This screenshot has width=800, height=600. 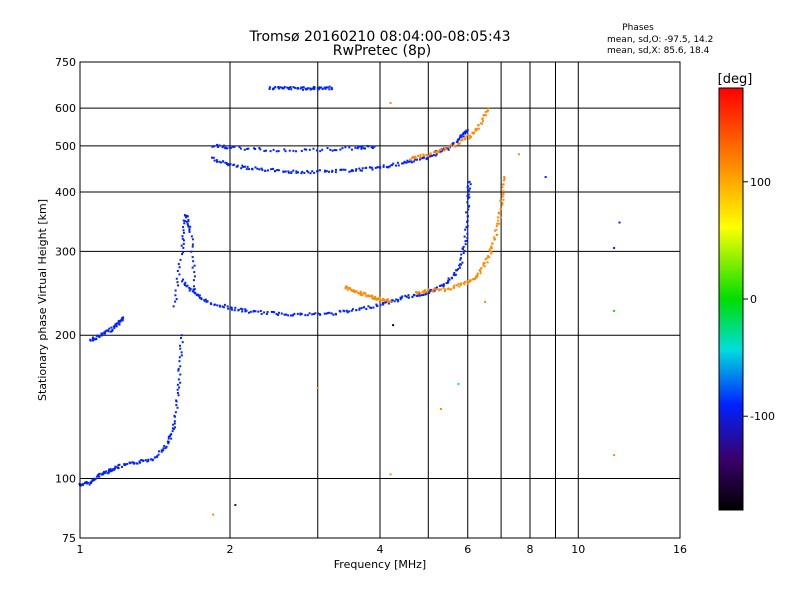 What do you see at coordinates (42, 300) in the screenshot?
I see `y-axis-label: Stationary phase Virtual Height [km]` at bounding box center [42, 300].